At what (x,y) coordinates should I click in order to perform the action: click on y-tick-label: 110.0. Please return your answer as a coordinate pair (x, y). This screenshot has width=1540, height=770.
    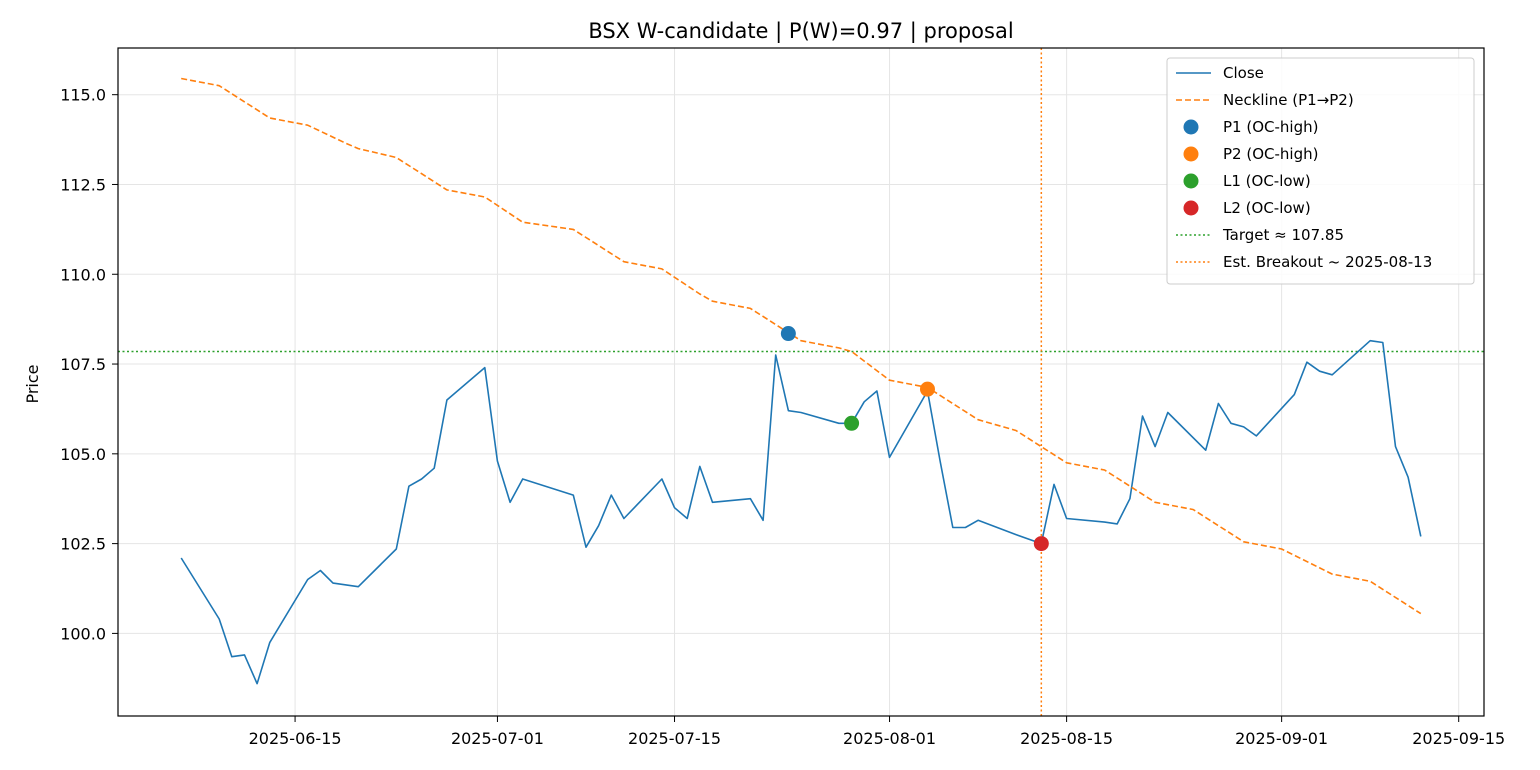
    Looking at the image, I should click on (83, 274).